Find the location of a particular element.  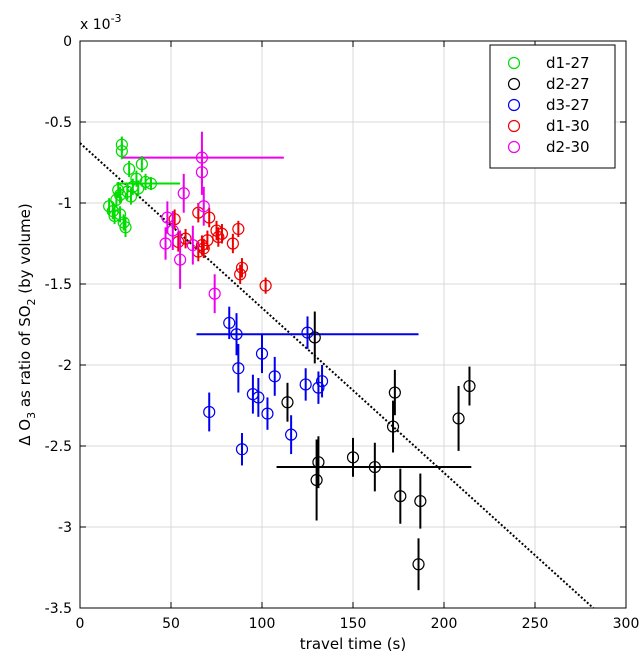

x-tick-label: 300 is located at coordinates (626, 624).